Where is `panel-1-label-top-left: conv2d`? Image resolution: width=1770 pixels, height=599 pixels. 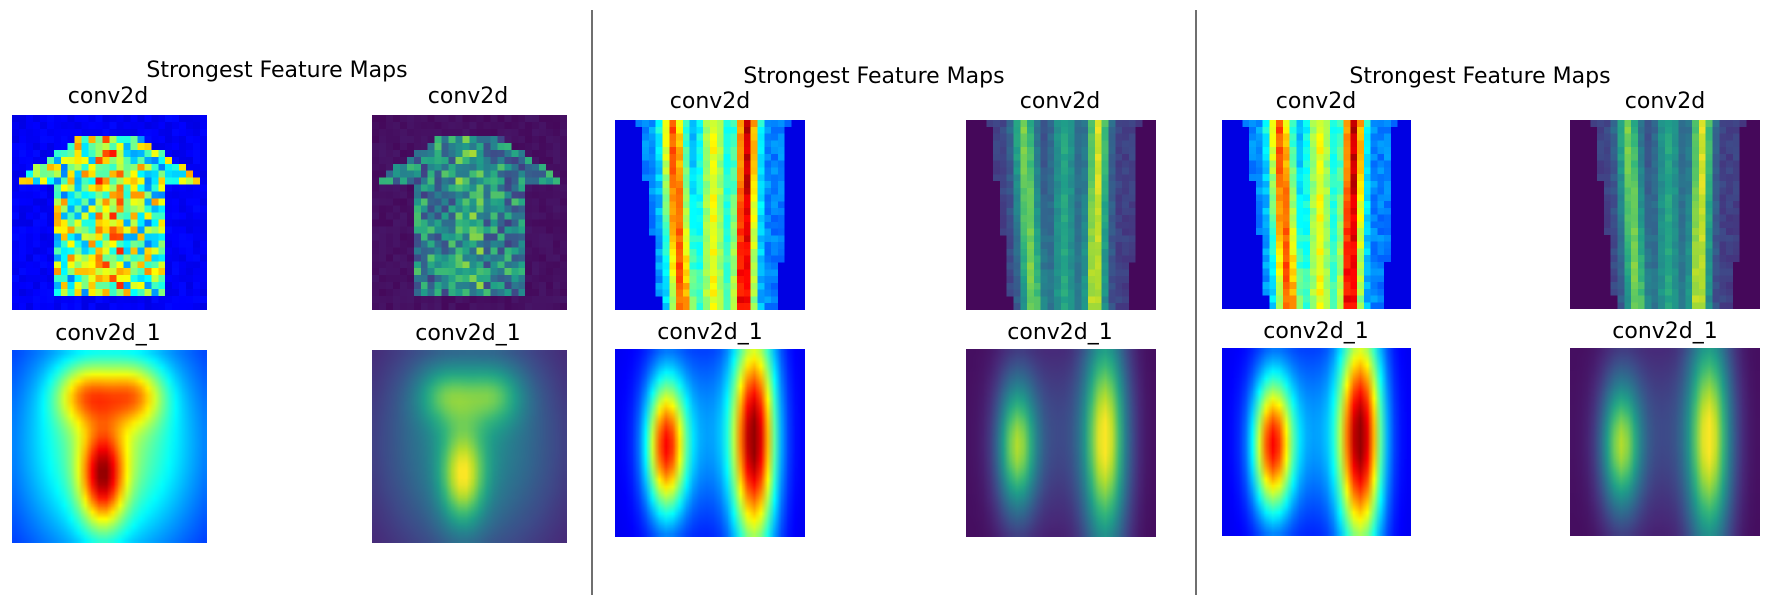
panel-1-label-top-left: conv2d is located at coordinates (108, 96).